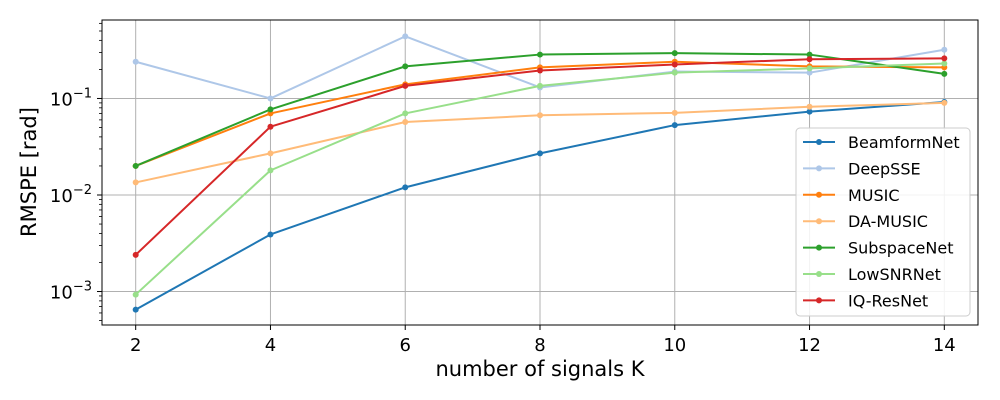  What do you see at coordinates (944, 345) in the screenshot?
I see `x-tick-label: 14` at bounding box center [944, 345].